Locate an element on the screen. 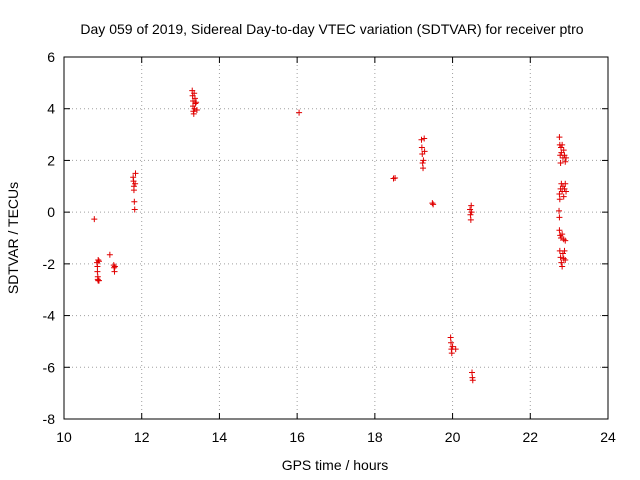 The image size is (640, 480). x-tick-label: 16 is located at coordinates (297, 437).